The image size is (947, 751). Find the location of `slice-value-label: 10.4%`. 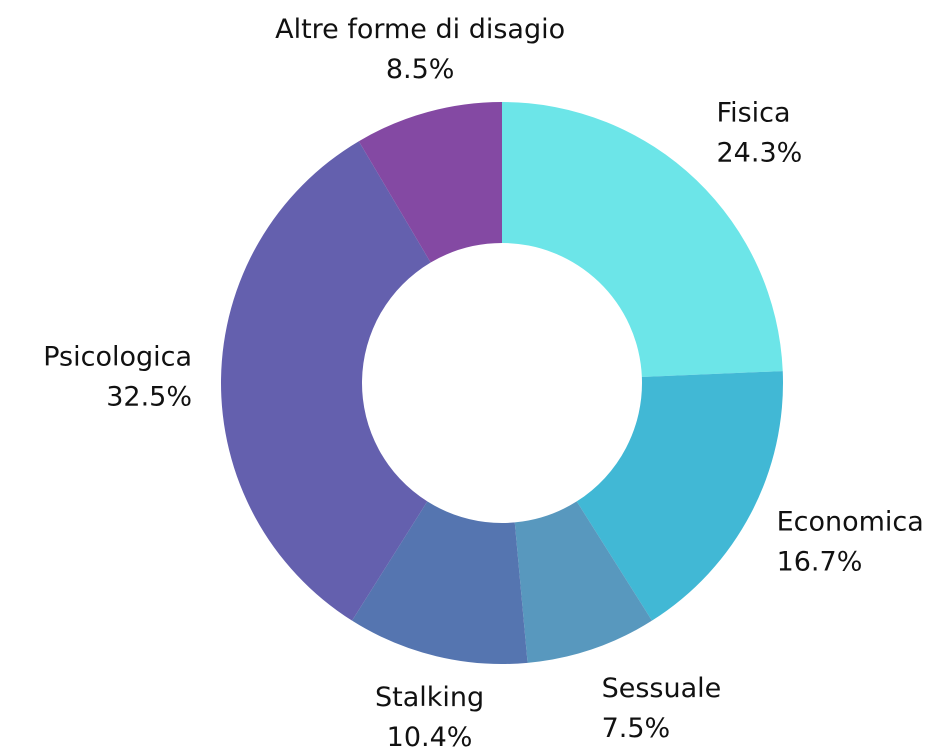

slice-value-label: 10.4% is located at coordinates (430, 736).